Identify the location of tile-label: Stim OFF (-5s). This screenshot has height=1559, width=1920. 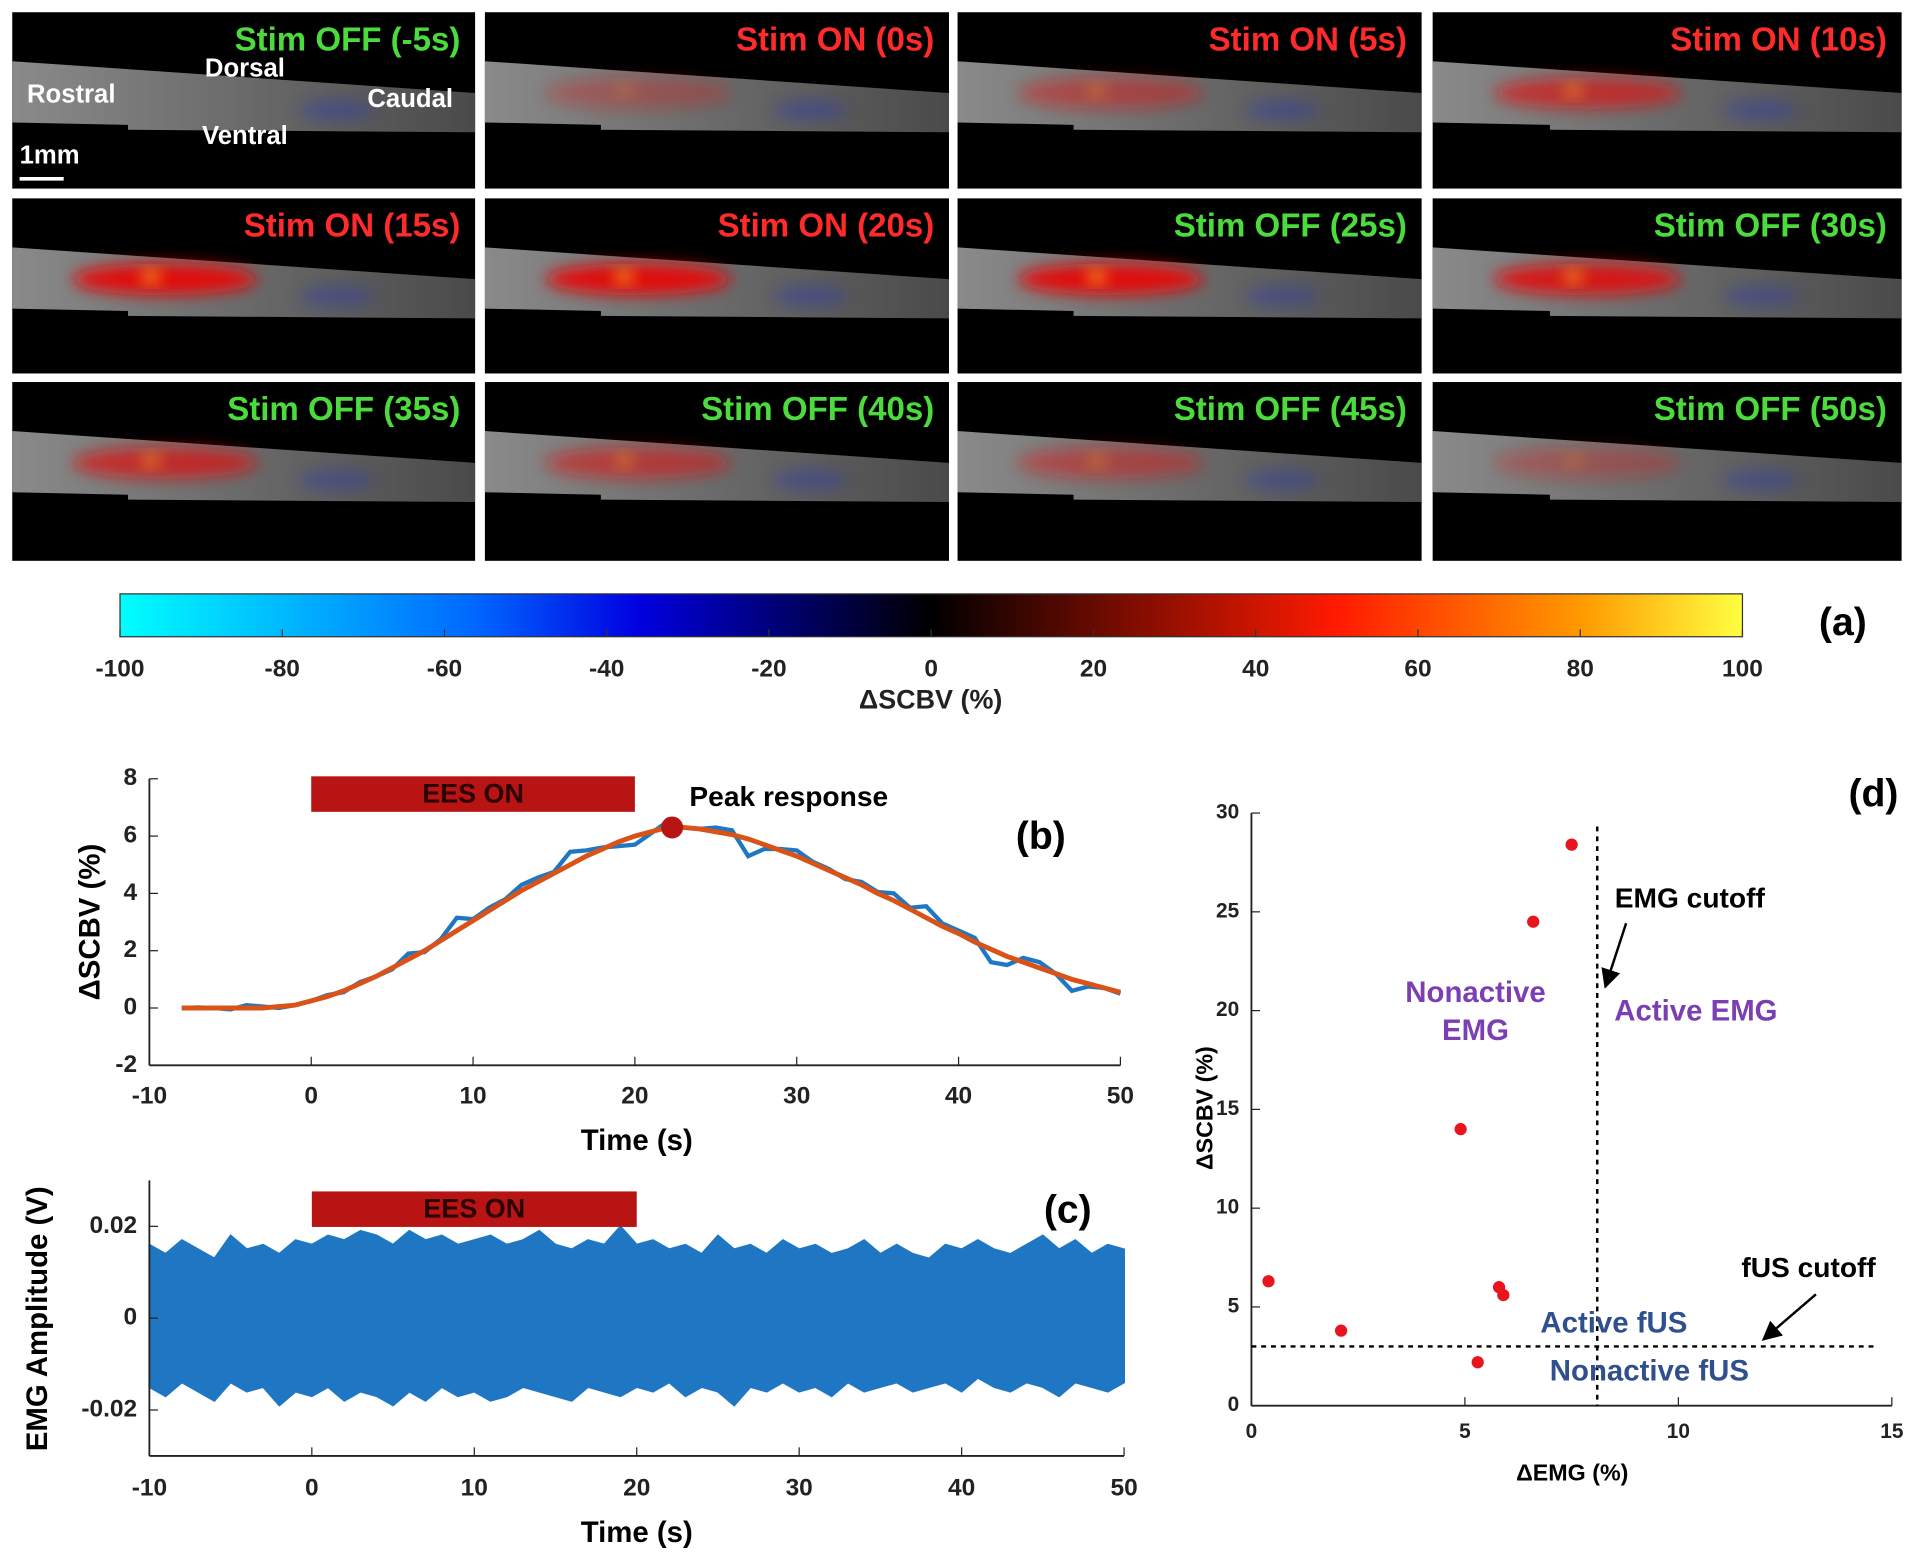
(348, 39).